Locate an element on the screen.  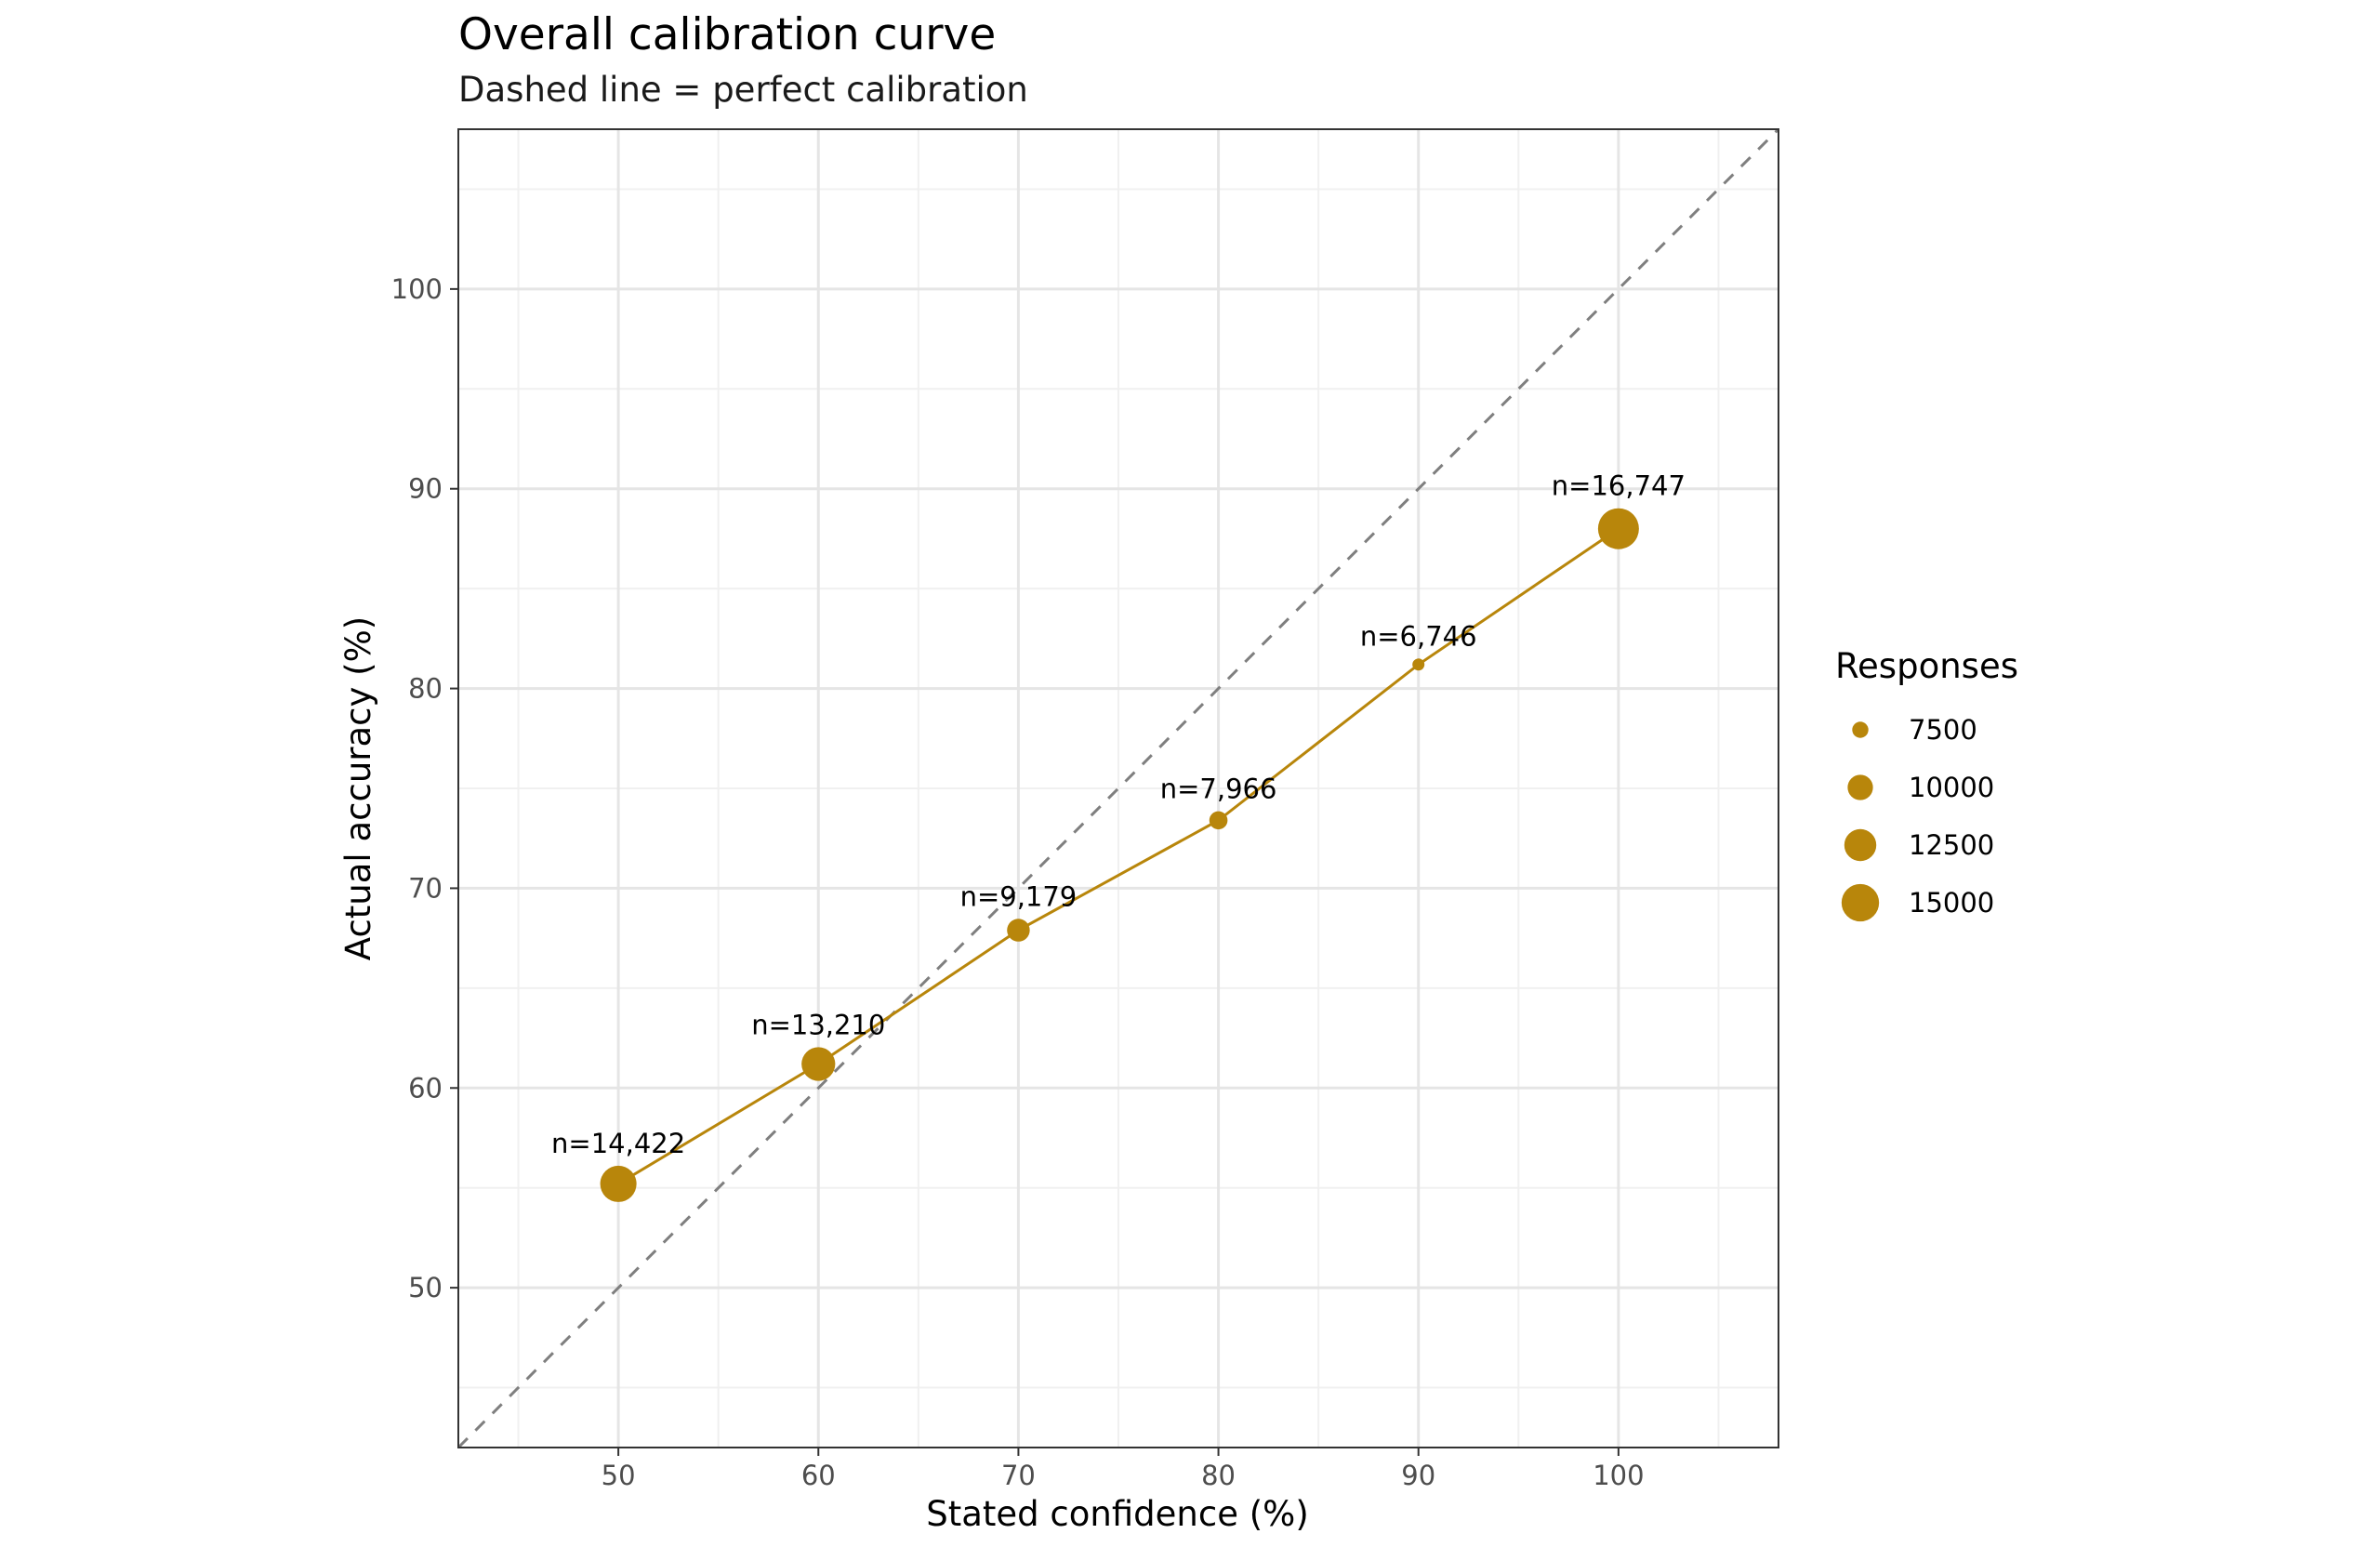
legend-label: 7500 is located at coordinates (1943, 730).